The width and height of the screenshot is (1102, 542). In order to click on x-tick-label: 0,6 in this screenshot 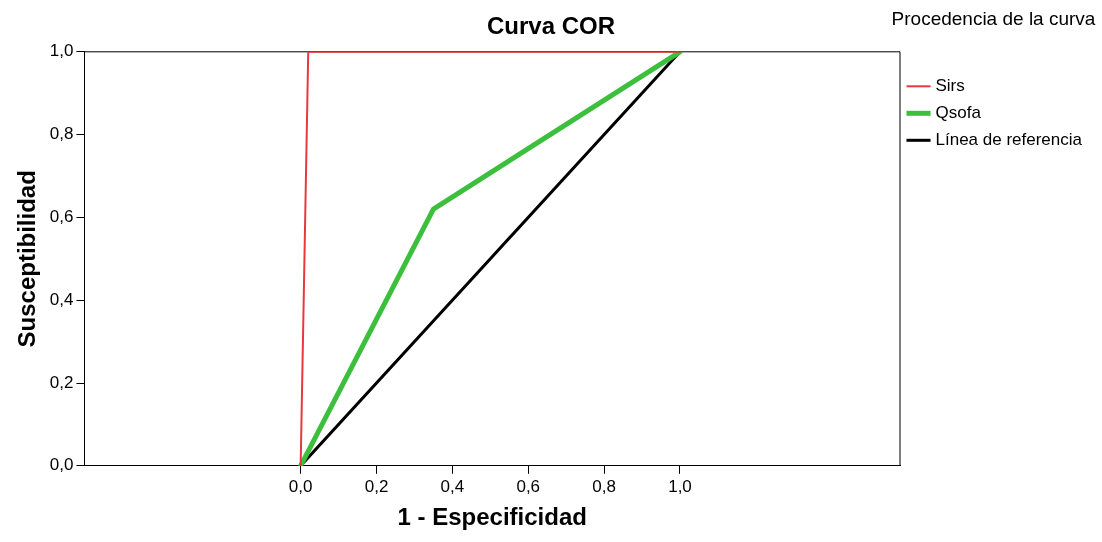, I will do `click(528, 486)`.